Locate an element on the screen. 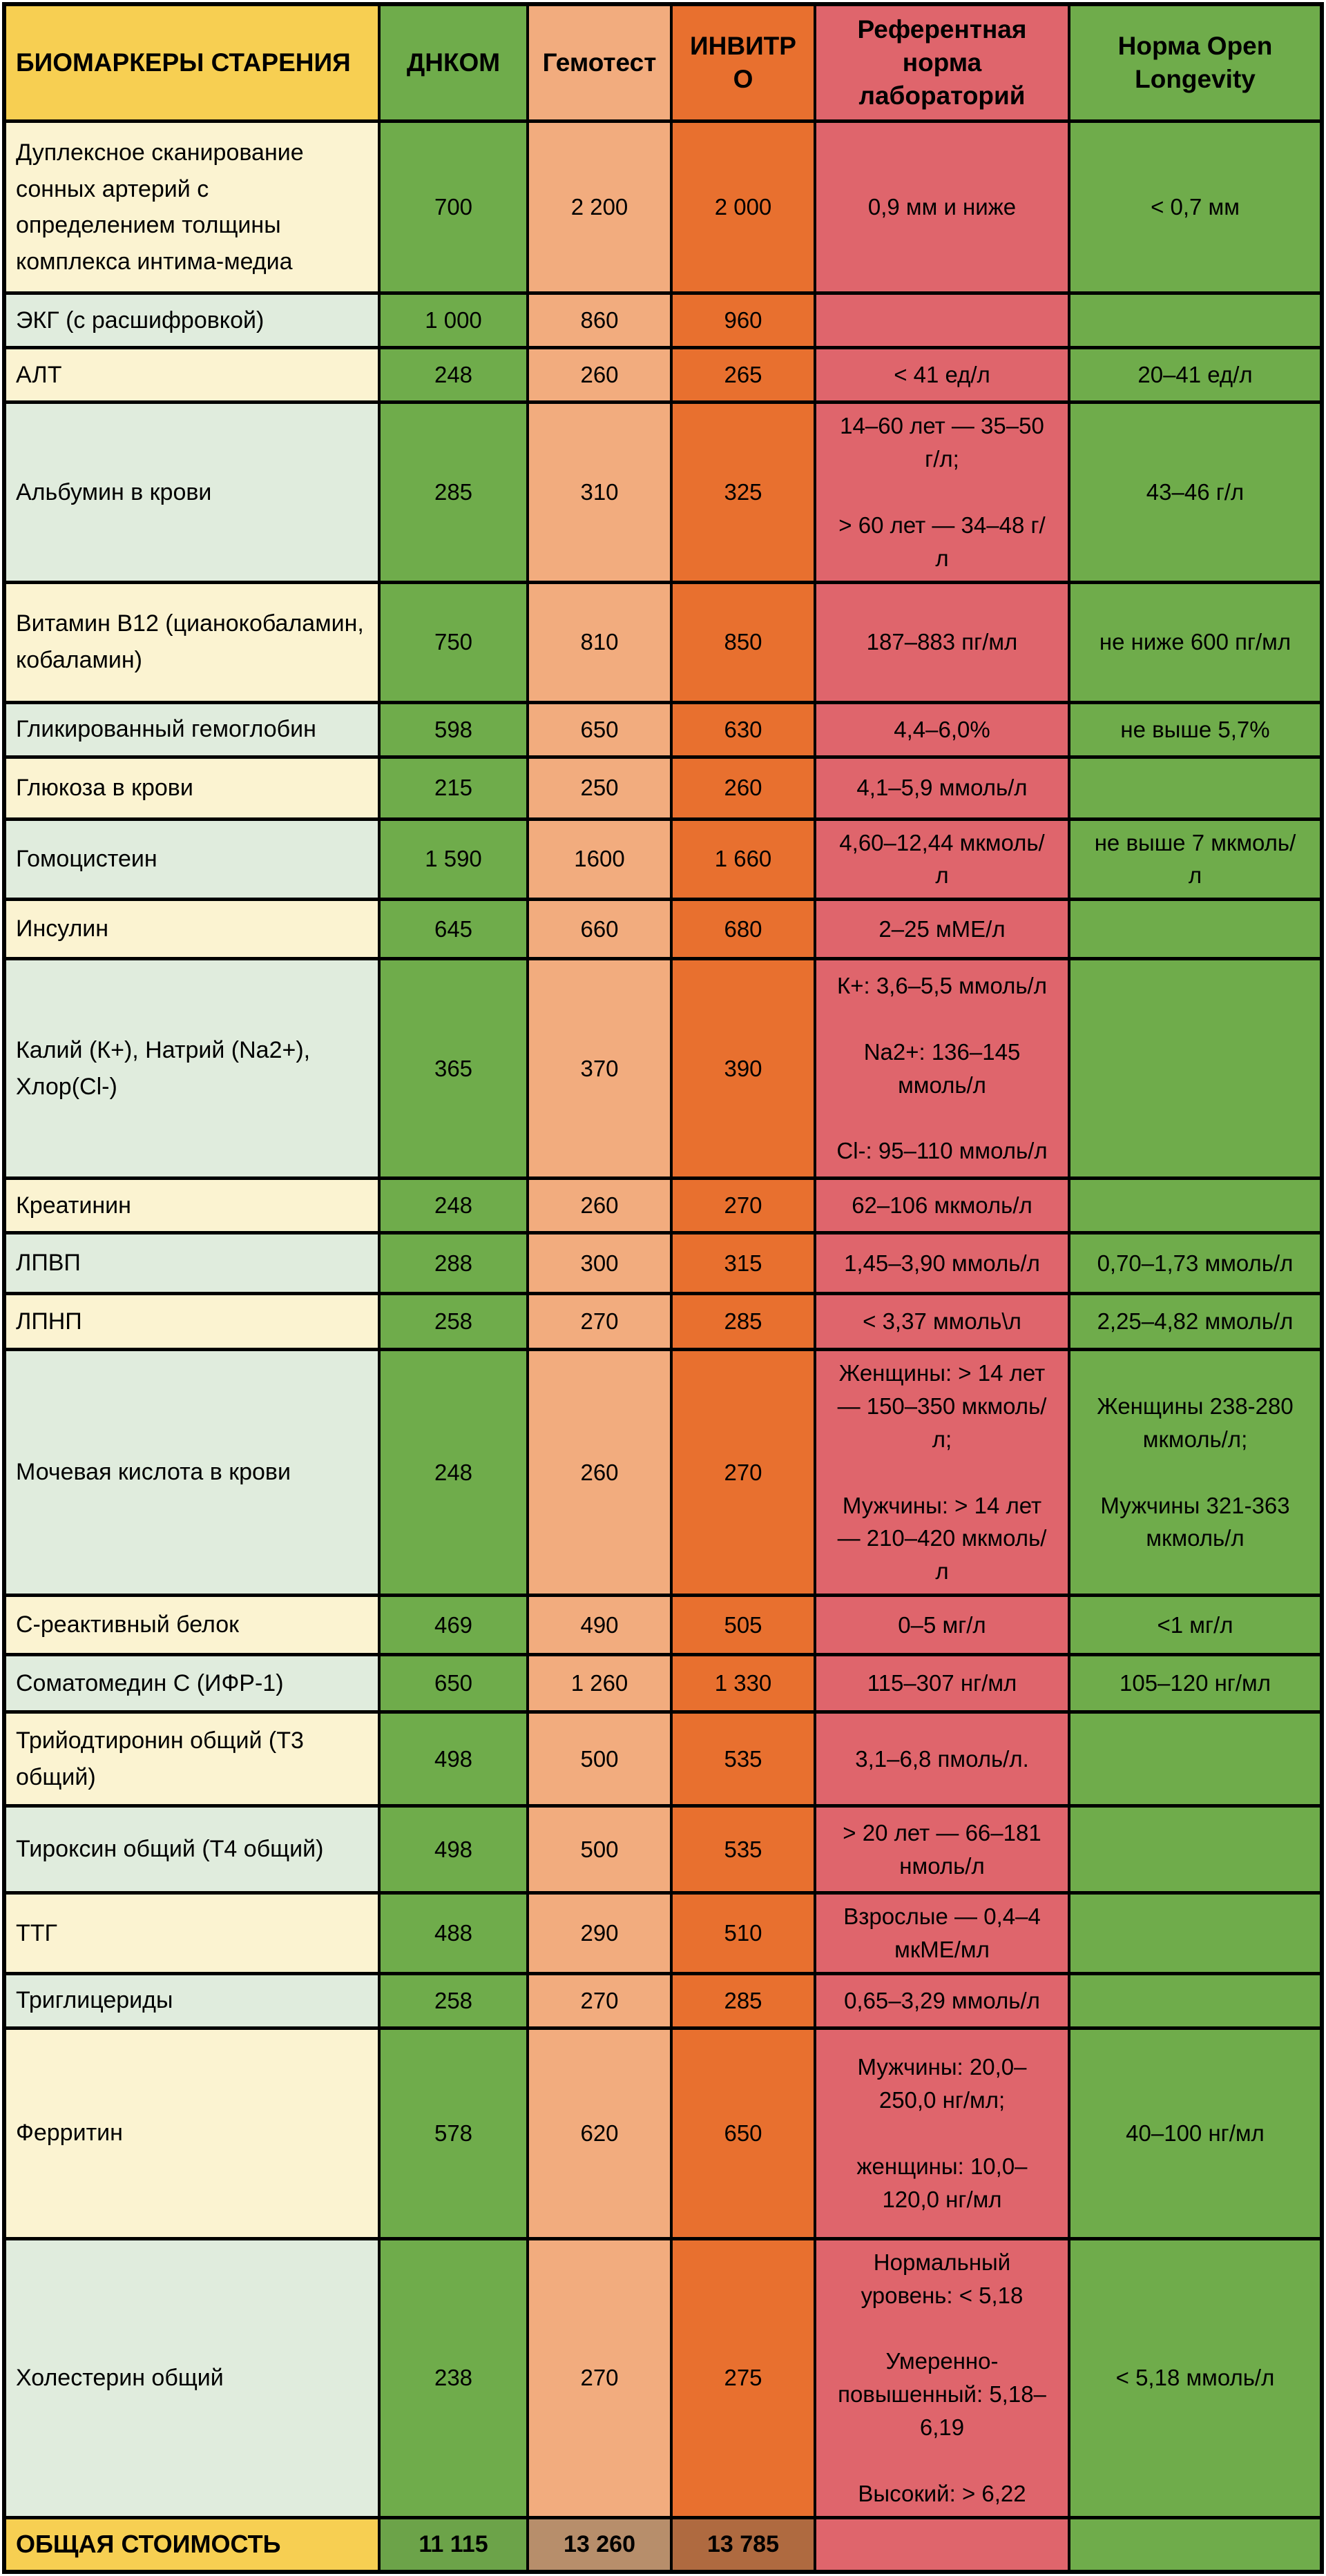 Image resolution: width=1326 pixels, height=2576 pixels. biomarker-name: Триглицериды is located at coordinates (192, 2001).